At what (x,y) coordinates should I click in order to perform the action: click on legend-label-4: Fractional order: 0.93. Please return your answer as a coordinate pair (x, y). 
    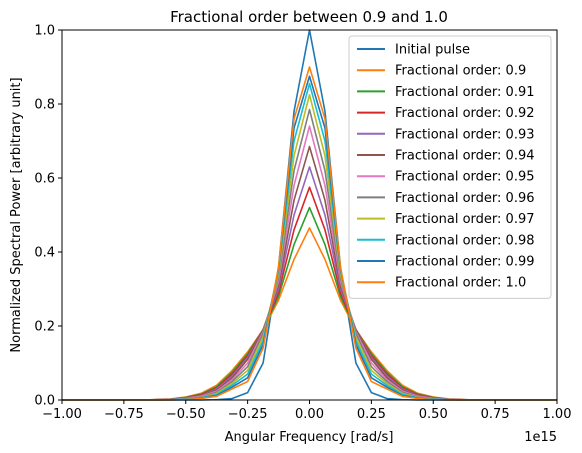
    Looking at the image, I should click on (465, 134).